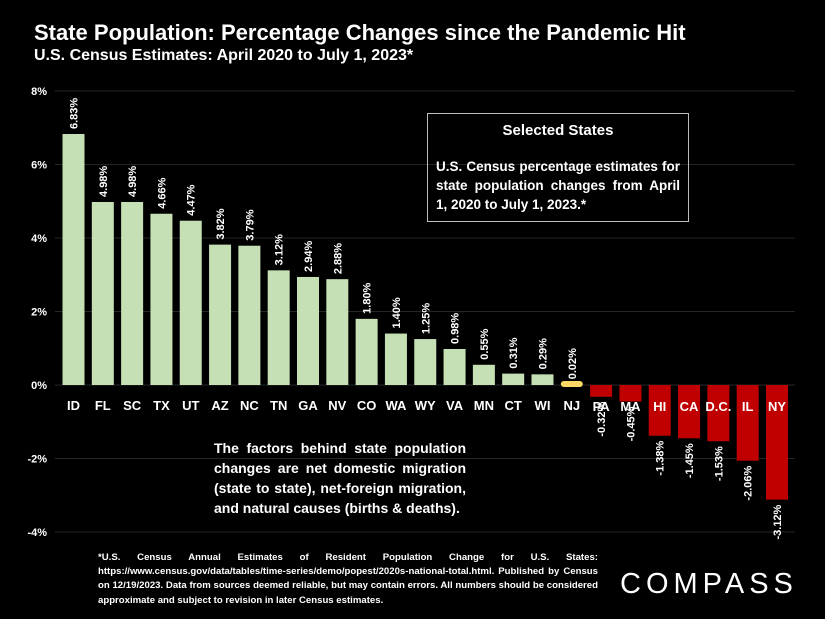 This screenshot has width=825, height=619. I want to click on bar-hi, so click(659, 410).